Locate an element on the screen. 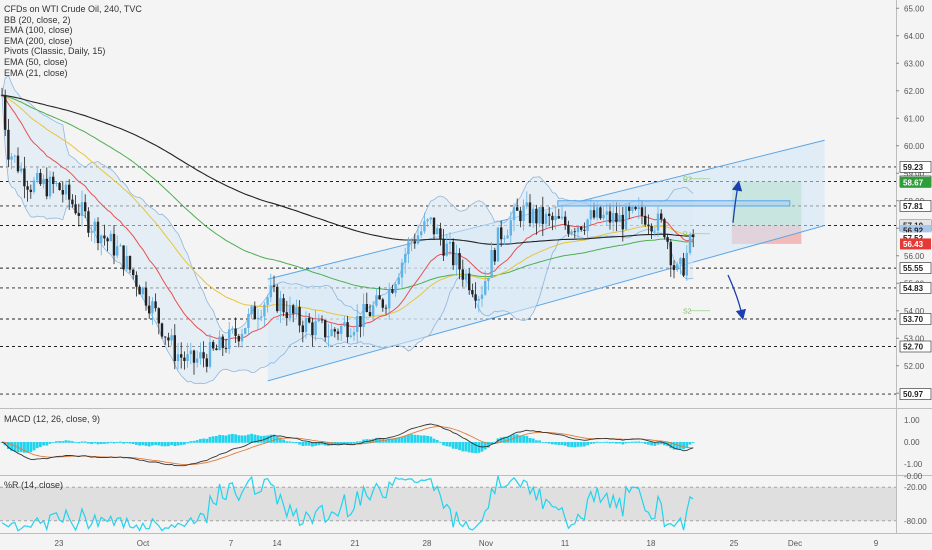  level-tag-57.81 is located at coordinates (915, 206).